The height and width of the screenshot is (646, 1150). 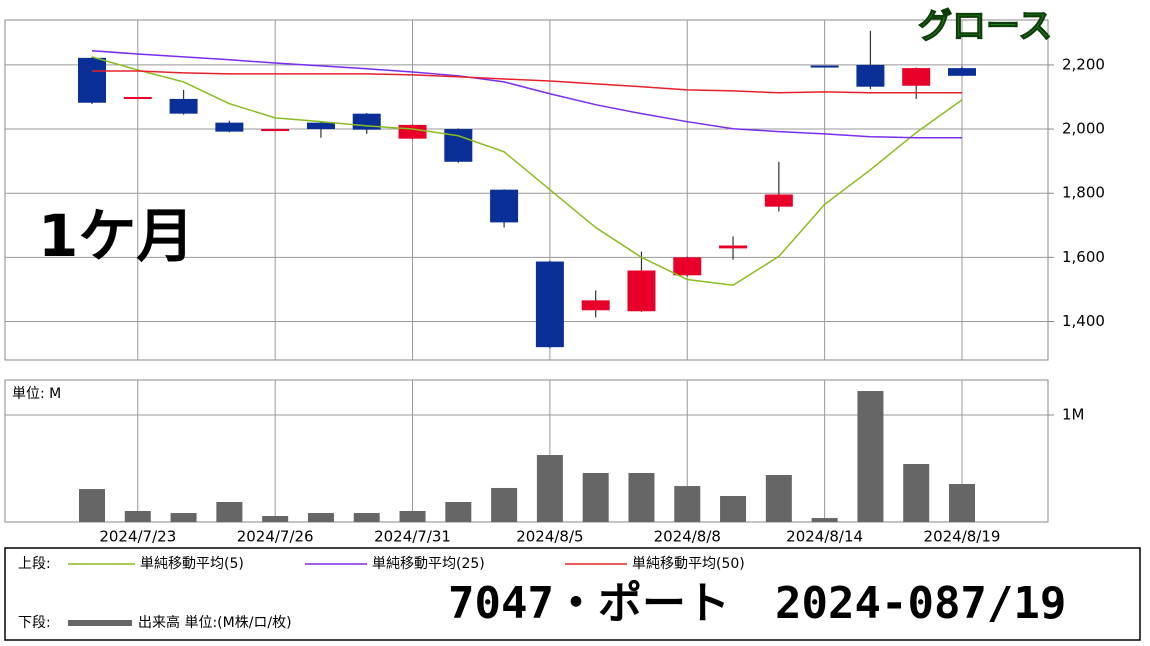 What do you see at coordinates (589, 603) in the screenshot?
I see `code-name: 7047・ポート` at bounding box center [589, 603].